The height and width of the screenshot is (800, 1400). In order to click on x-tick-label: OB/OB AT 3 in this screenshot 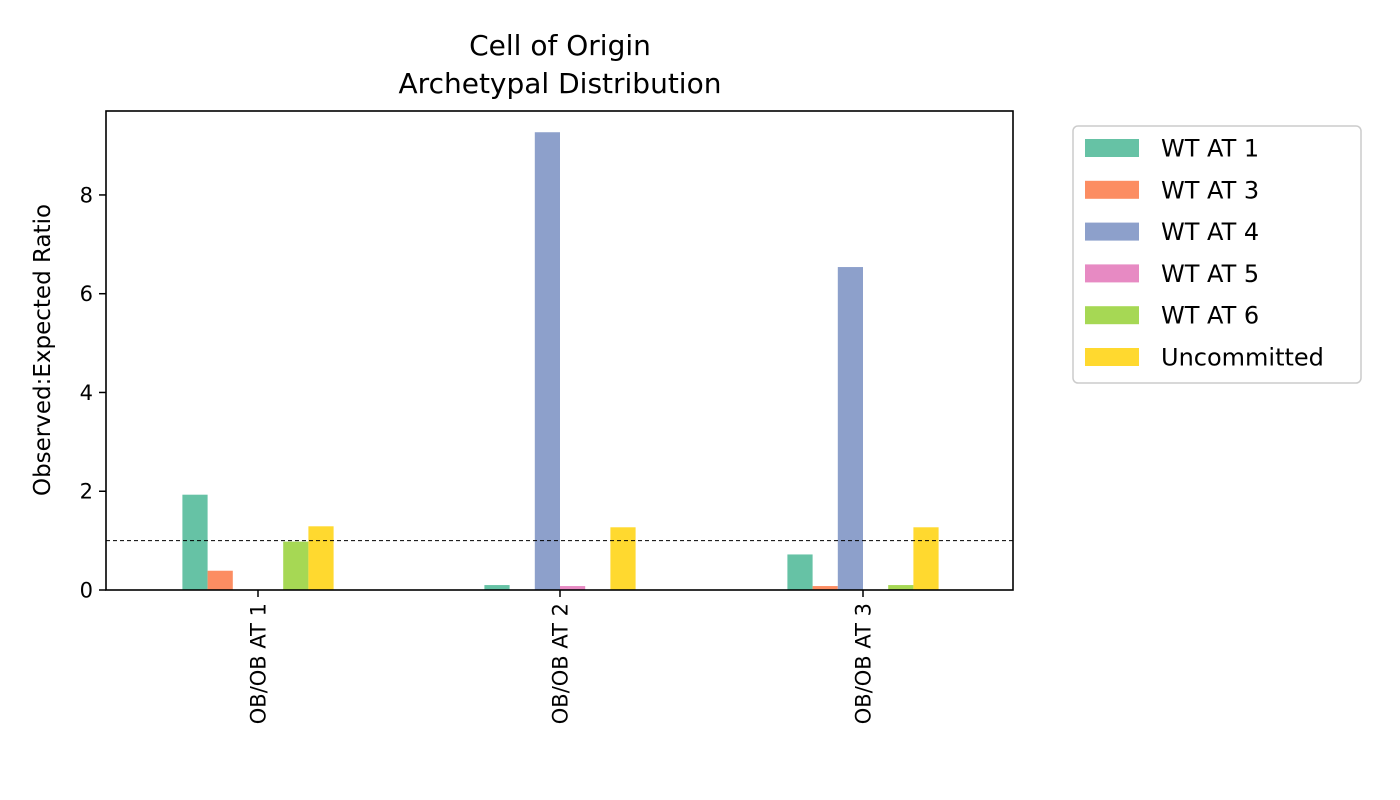, I will do `click(864, 663)`.